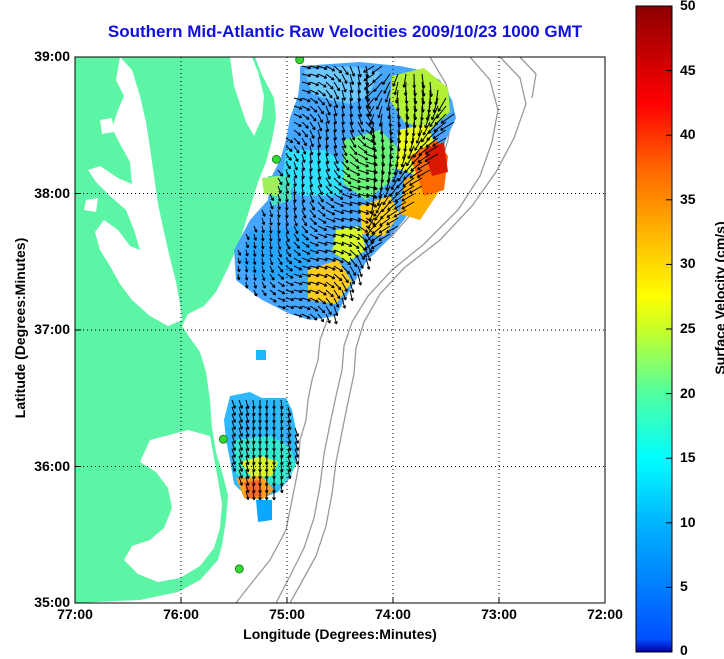  Describe the element at coordinates (688, 199) in the screenshot. I see `colorbar-tick-label: 35` at that location.